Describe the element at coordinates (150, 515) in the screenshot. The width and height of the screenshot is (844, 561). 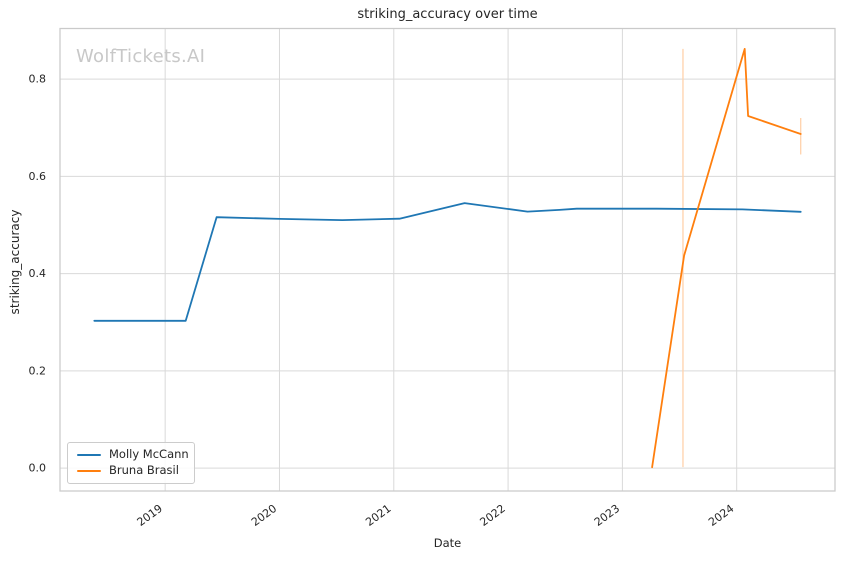
I see `x-tick-label: 2019` at that location.